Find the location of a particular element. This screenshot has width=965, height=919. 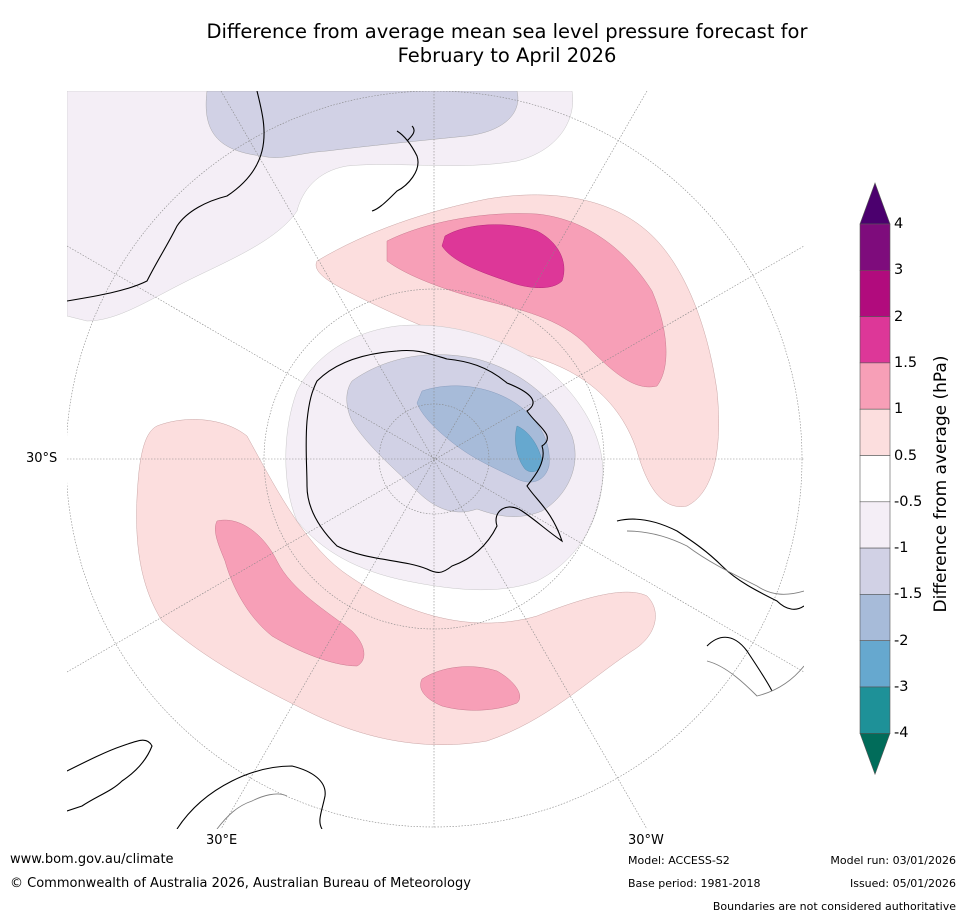

colorbar-tick-label: 2 is located at coordinates (899, 316).